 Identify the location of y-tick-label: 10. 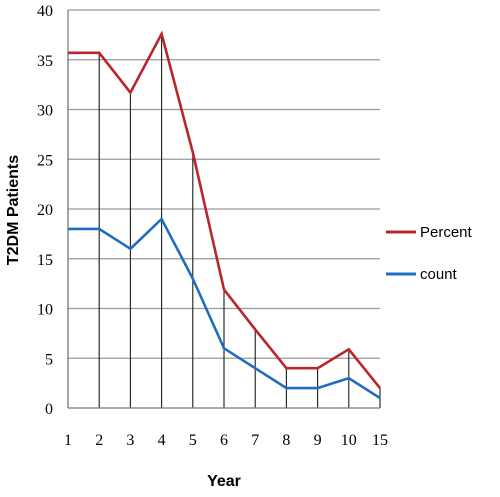
(45, 310).